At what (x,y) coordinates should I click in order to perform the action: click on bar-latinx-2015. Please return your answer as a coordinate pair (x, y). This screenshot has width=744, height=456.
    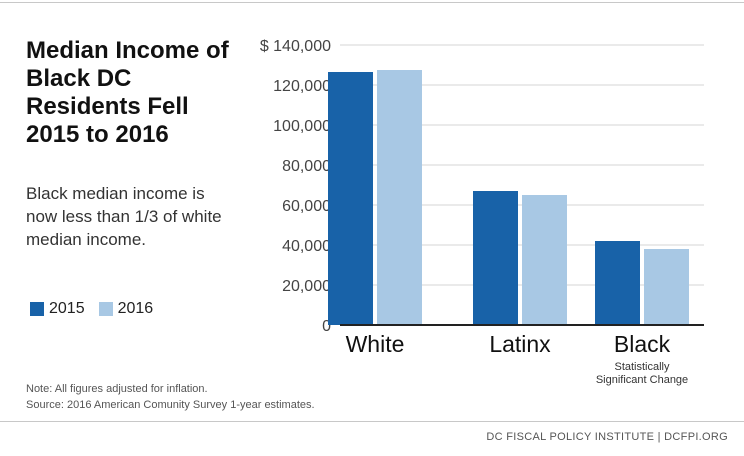
    Looking at the image, I should click on (495, 258).